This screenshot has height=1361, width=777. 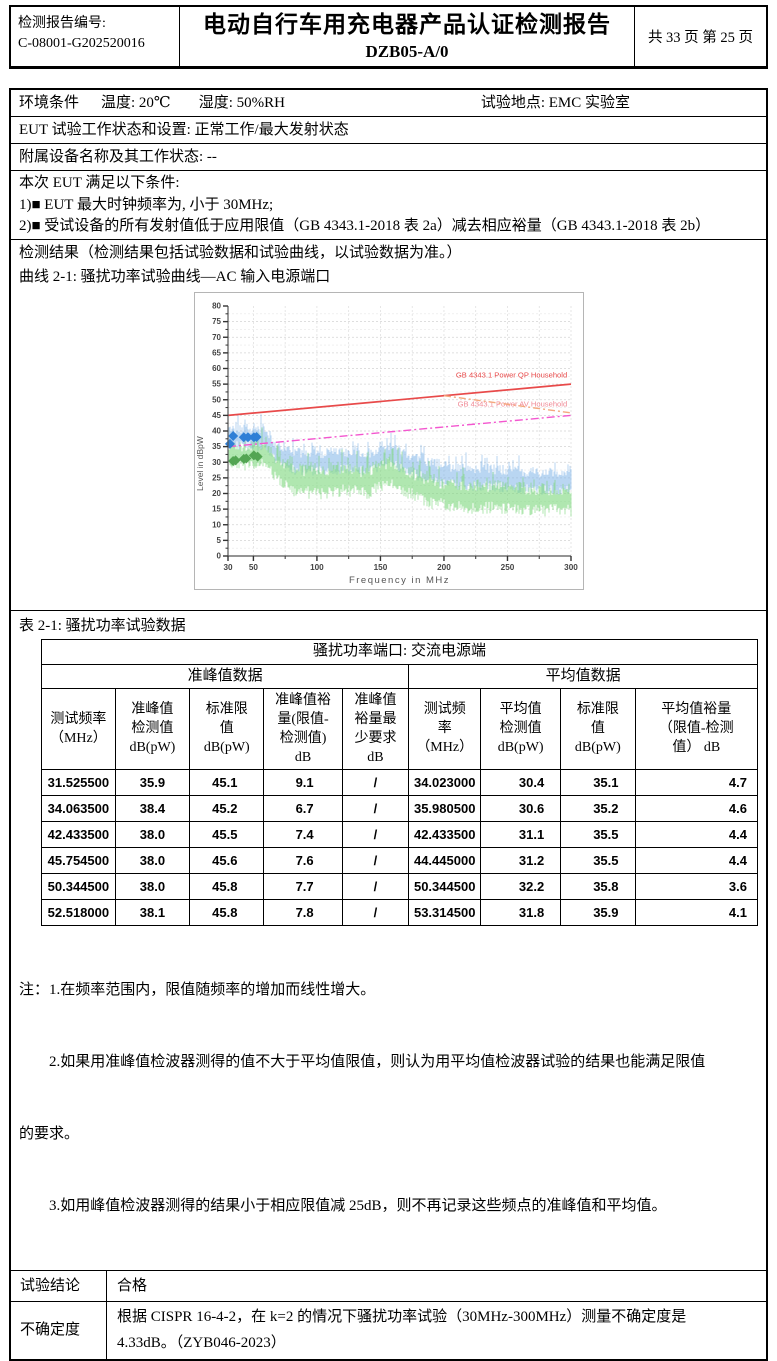 What do you see at coordinates (216, 430) in the screenshot?
I see `svg-text: 40` at bounding box center [216, 430].